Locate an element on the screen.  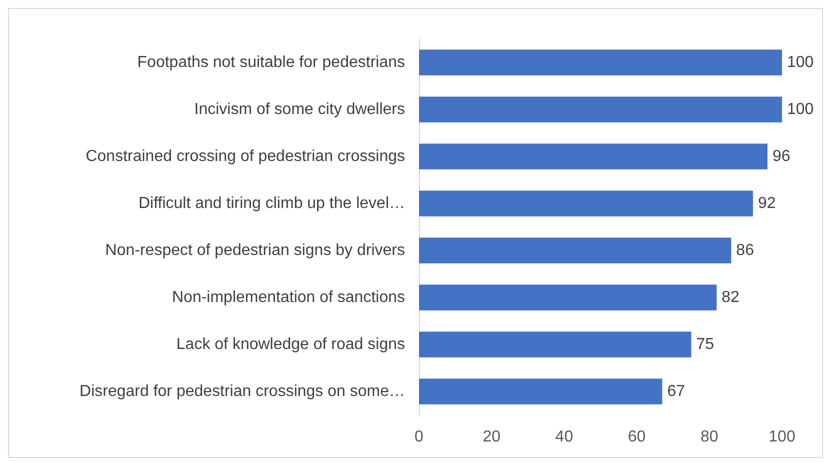
x-tick-label: 20 is located at coordinates (491, 437).